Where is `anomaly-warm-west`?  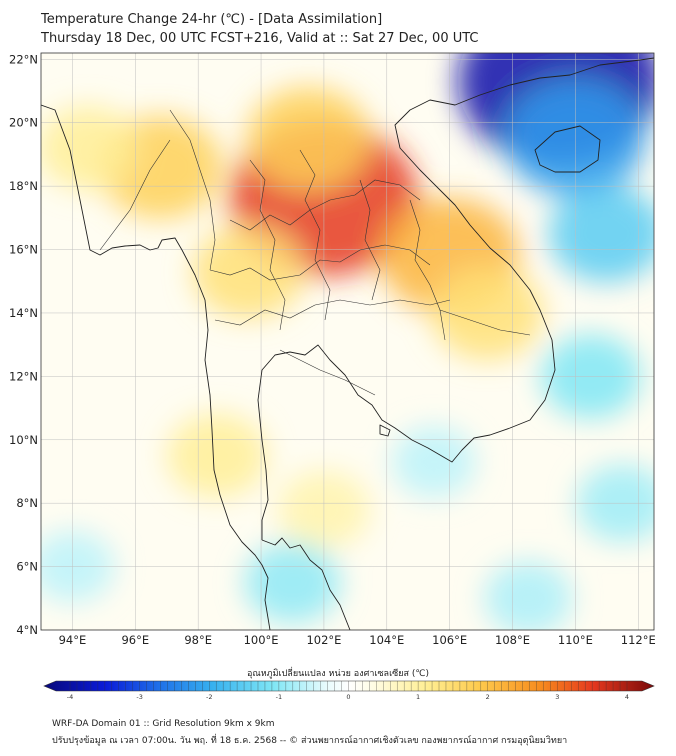
anomaly-warm-west is located at coordinates (90, 148).